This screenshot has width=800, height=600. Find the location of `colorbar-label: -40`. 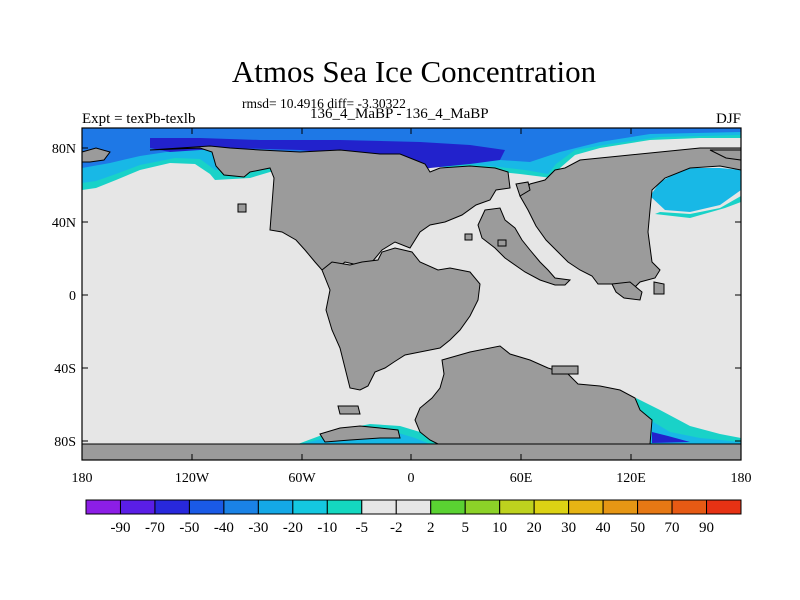

colorbar-label: -40 is located at coordinates (224, 528).